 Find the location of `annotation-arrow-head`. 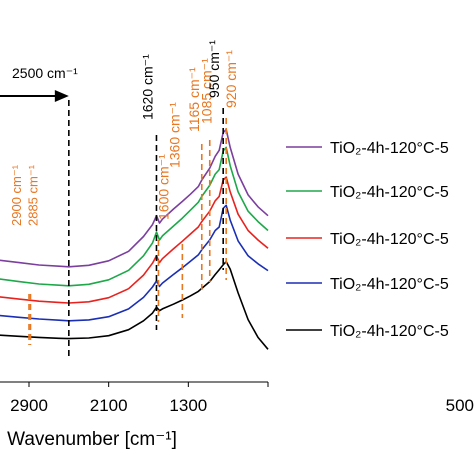

annotation-arrow-head is located at coordinates (61, 96).